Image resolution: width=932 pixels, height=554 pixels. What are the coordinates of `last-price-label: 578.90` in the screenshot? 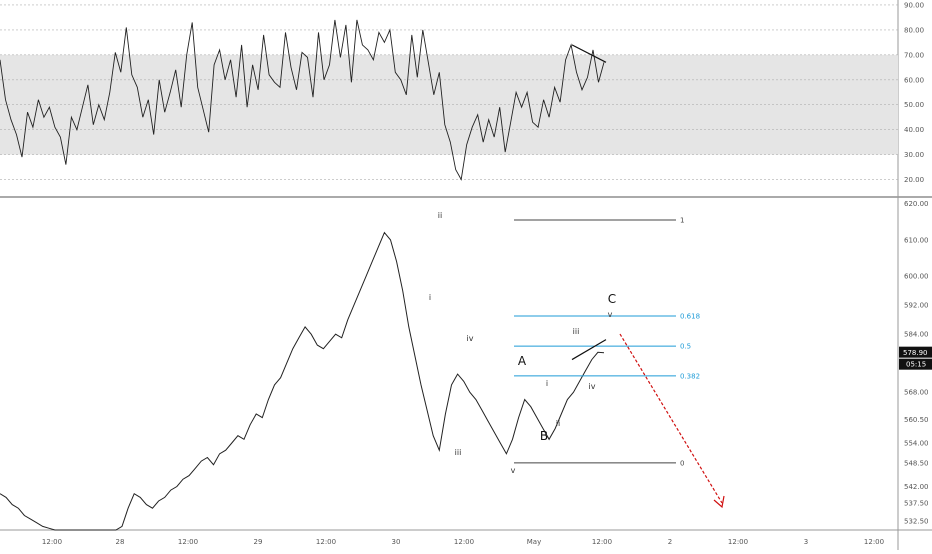 It's located at (915, 353).